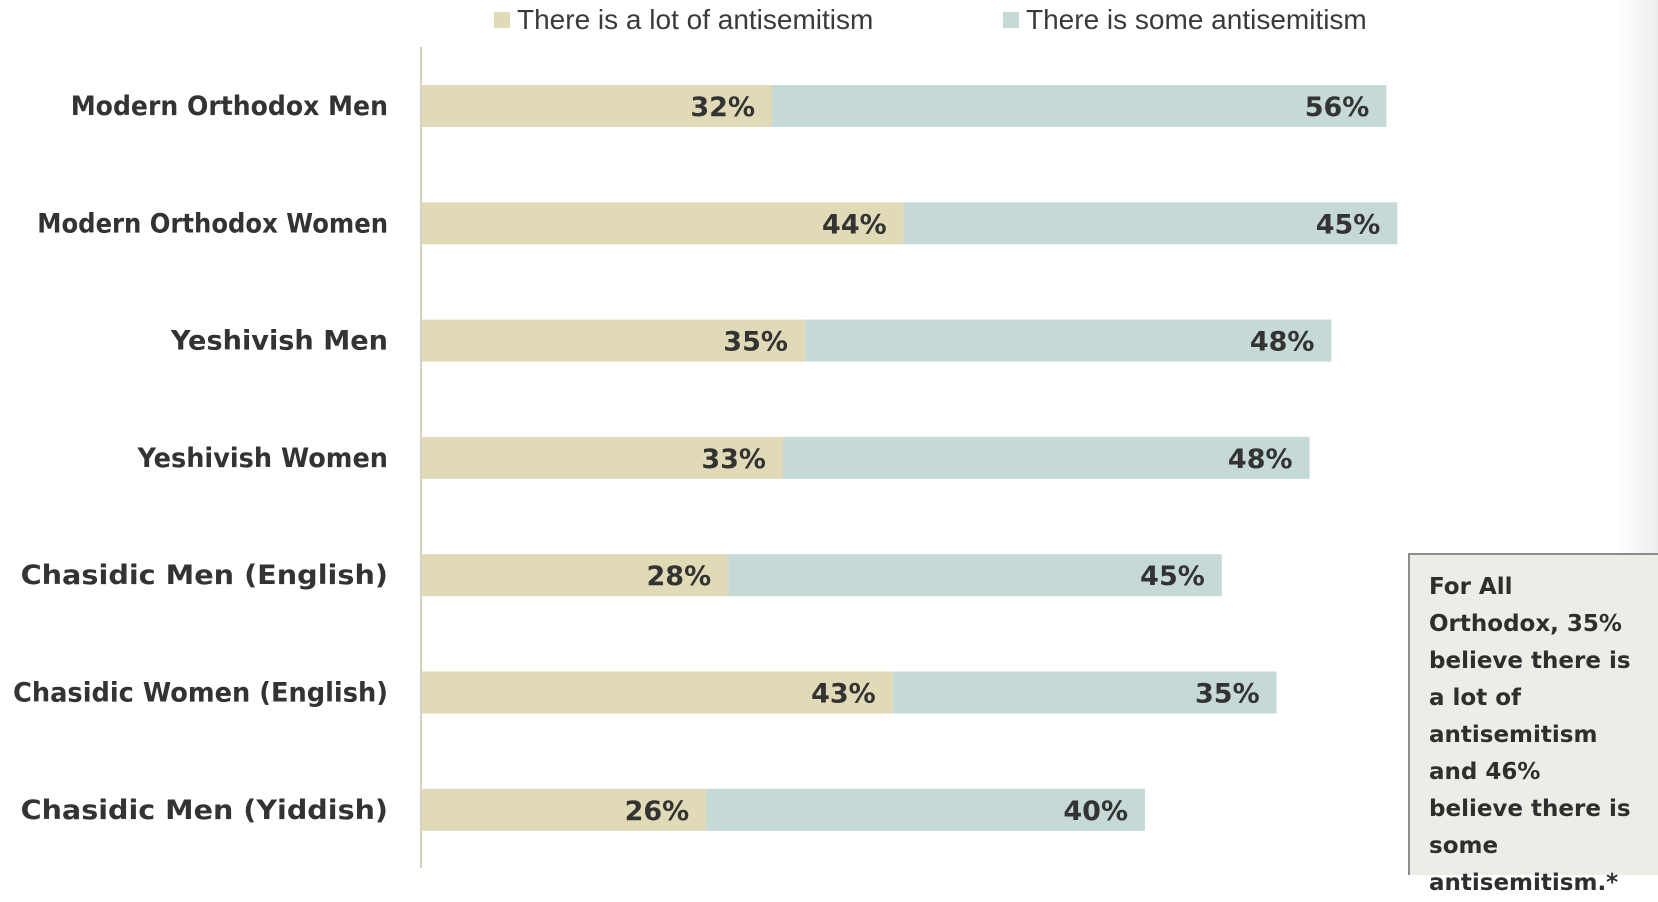 The height and width of the screenshot is (902, 1658). I want to click on category-label: Chasidic Men (English), so click(204, 575).